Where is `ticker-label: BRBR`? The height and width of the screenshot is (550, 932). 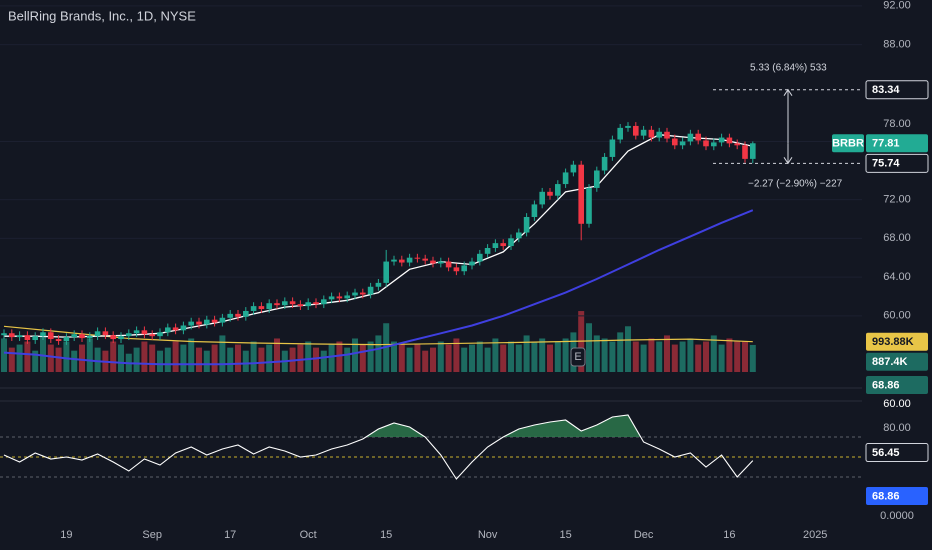 ticker-label: BRBR is located at coordinates (848, 144).